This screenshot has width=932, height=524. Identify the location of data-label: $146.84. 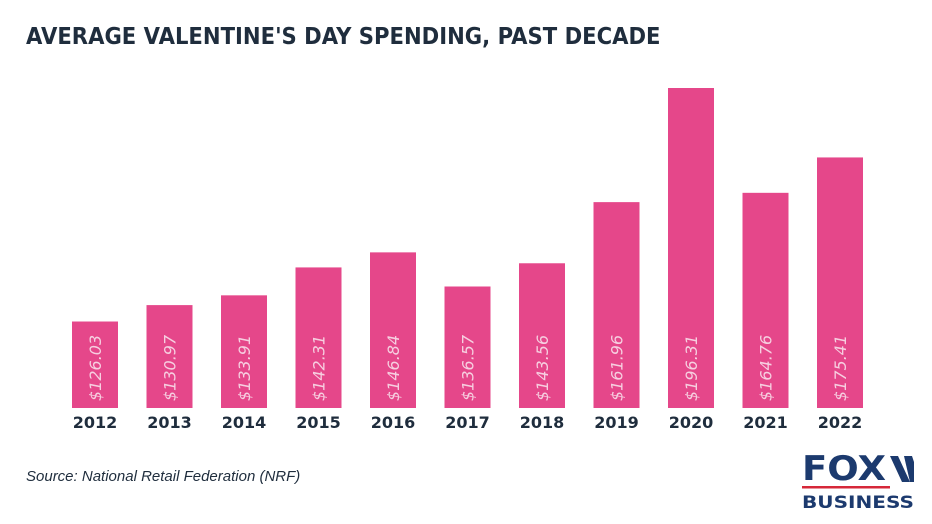
(393, 368).